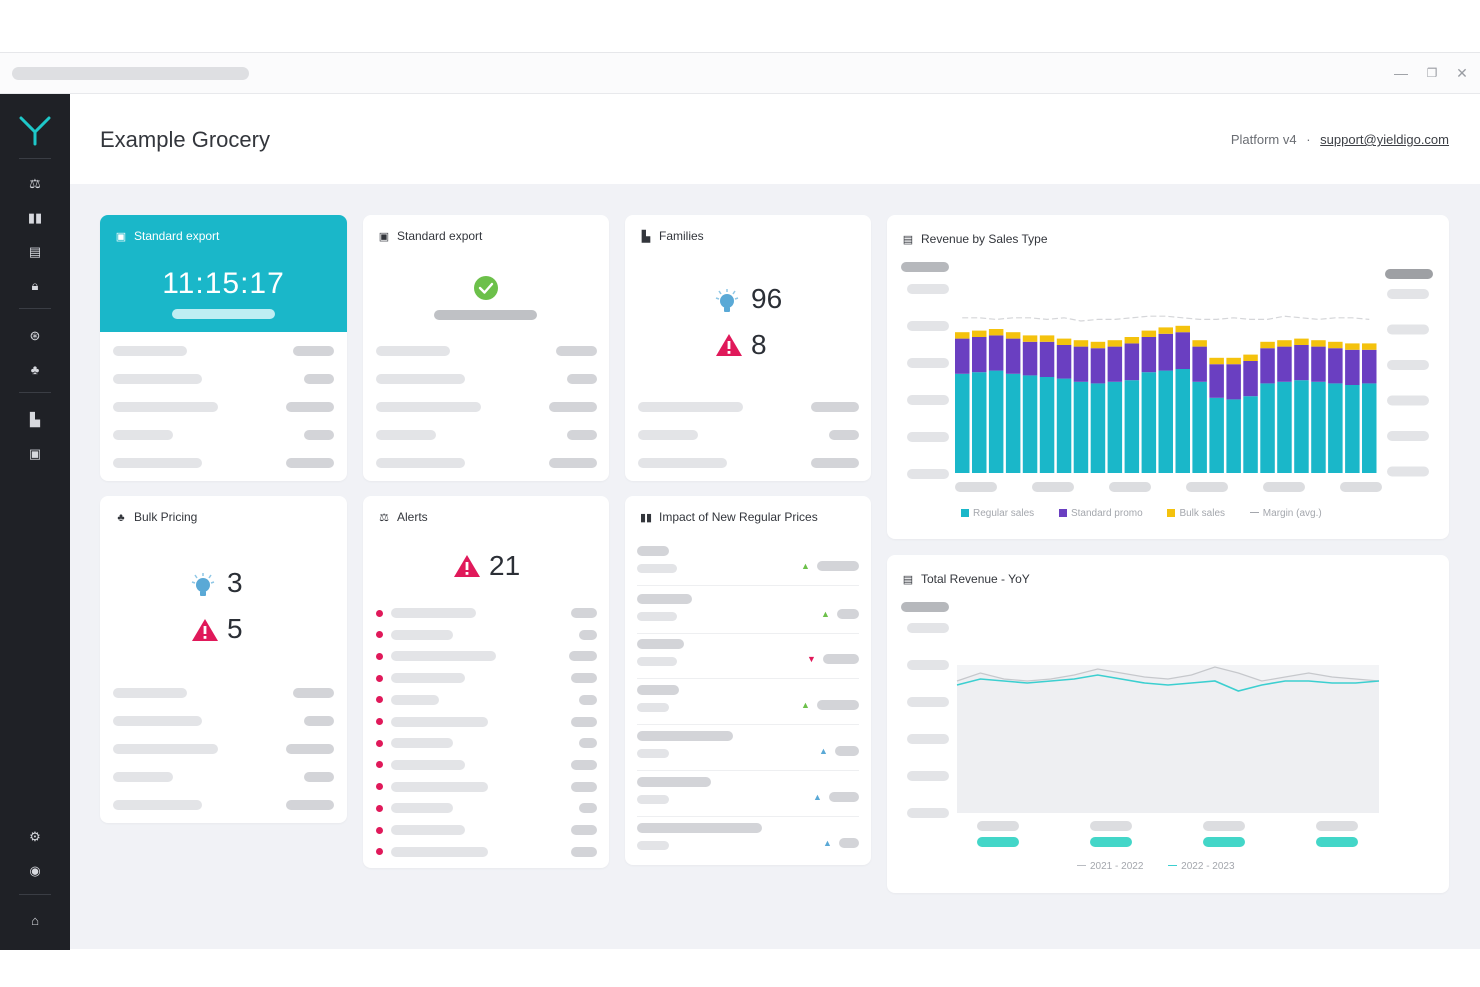  I want to click on minimize-icon: —, so click(1401, 73).